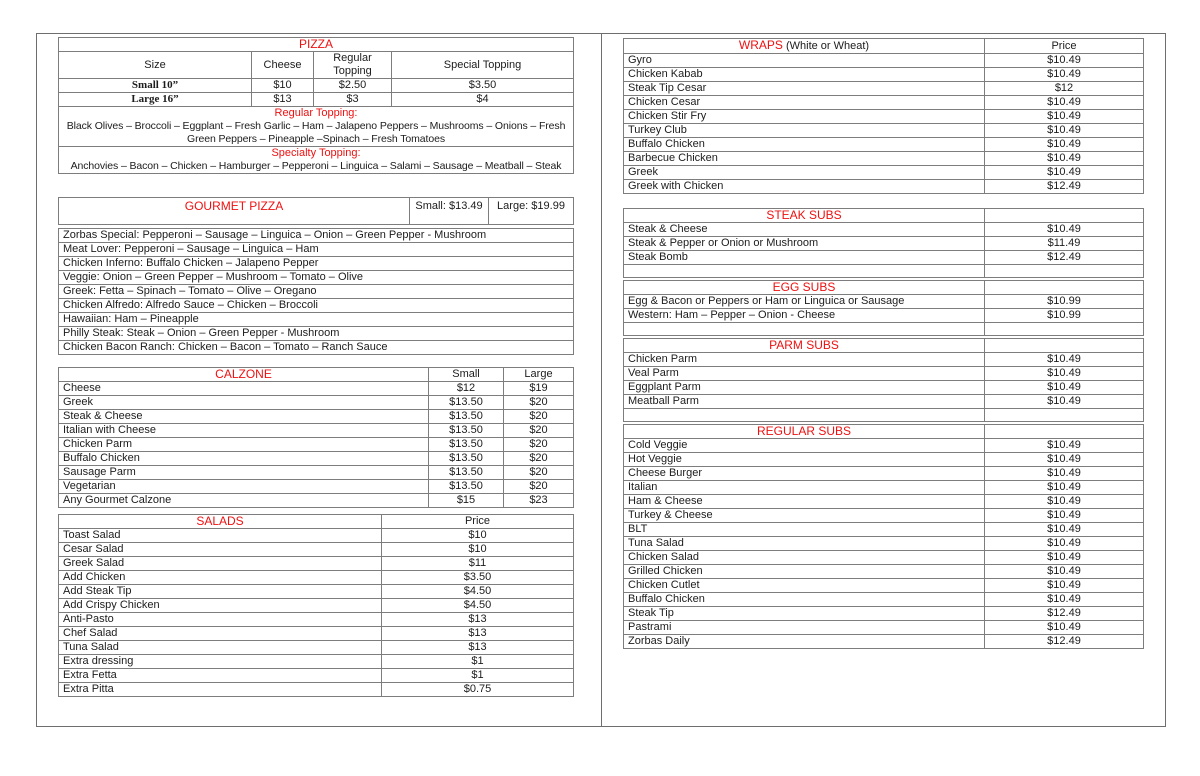 The image size is (1200, 776). I want to click on item-name: Tuna Salad, so click(804, 543).